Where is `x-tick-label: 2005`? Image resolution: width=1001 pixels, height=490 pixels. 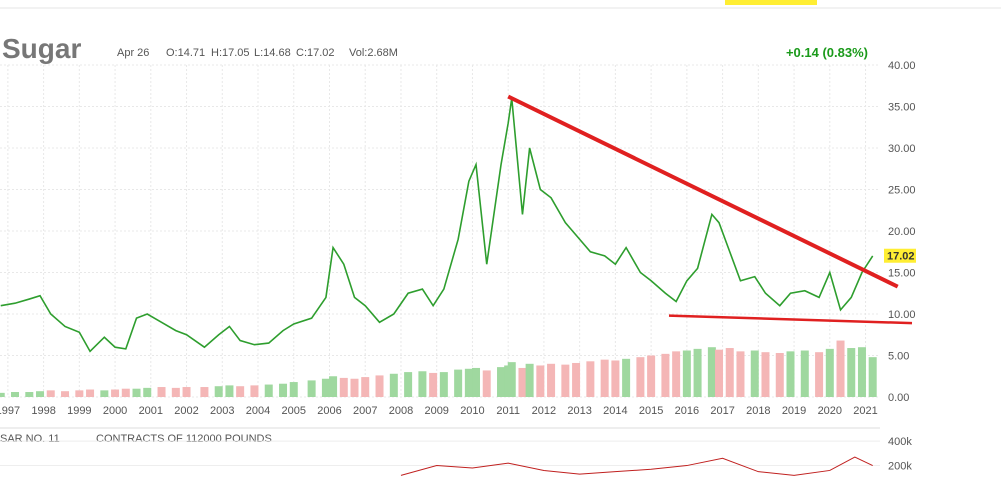 x-tick-label: 2005 is located at coordinates (294, 411).